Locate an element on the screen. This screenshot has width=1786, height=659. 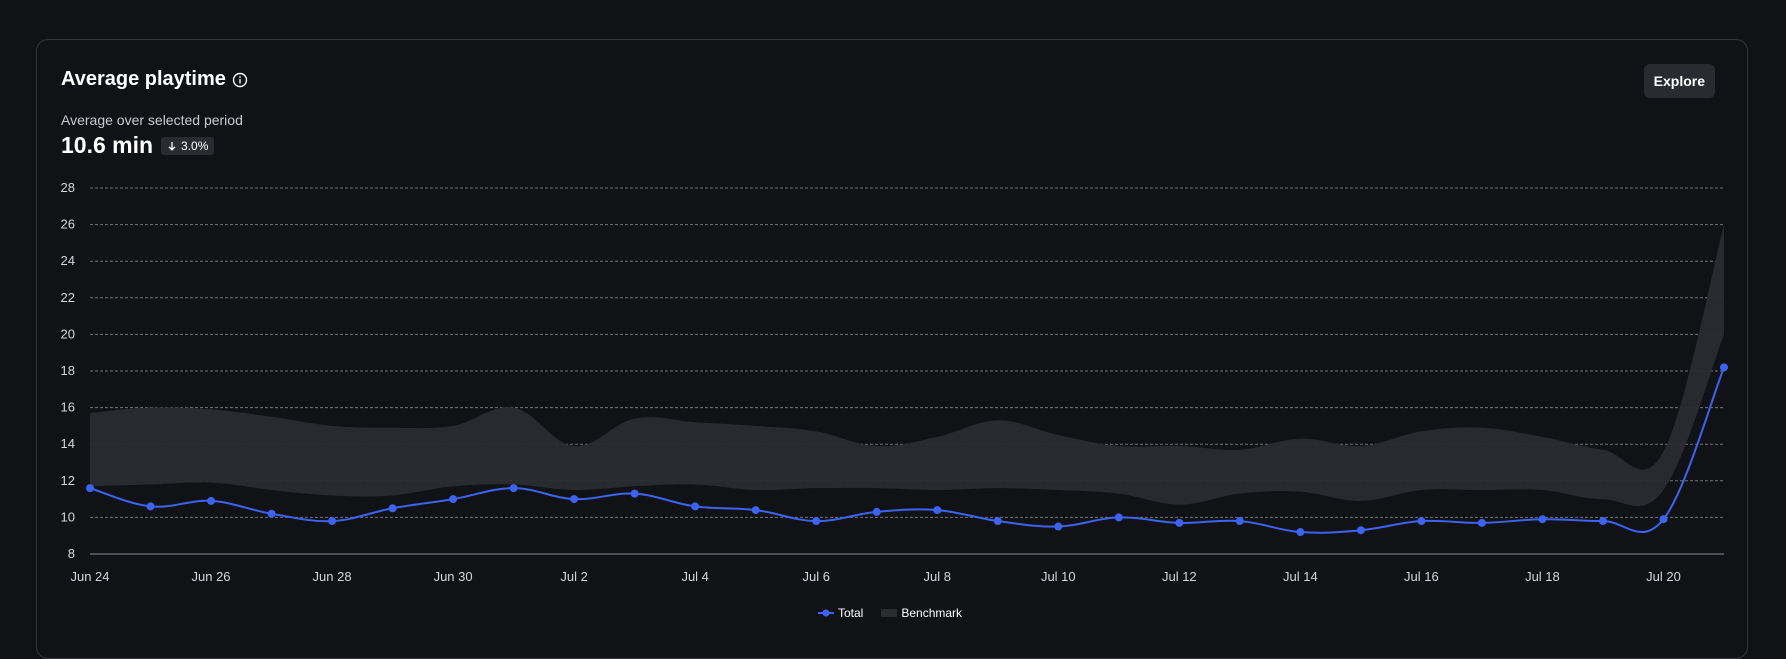
legend-total-label: Total is located at coordinates (851, 613).